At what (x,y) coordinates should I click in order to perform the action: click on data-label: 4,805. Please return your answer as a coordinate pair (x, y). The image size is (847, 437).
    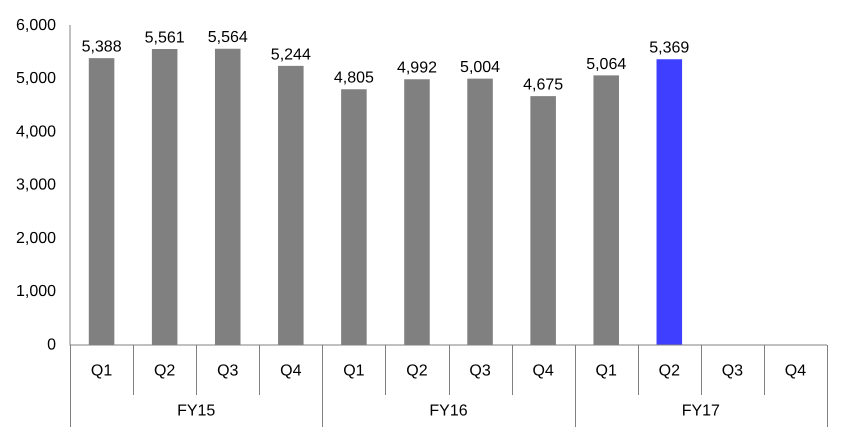
    Looking at the image, I should click on (354, 78).